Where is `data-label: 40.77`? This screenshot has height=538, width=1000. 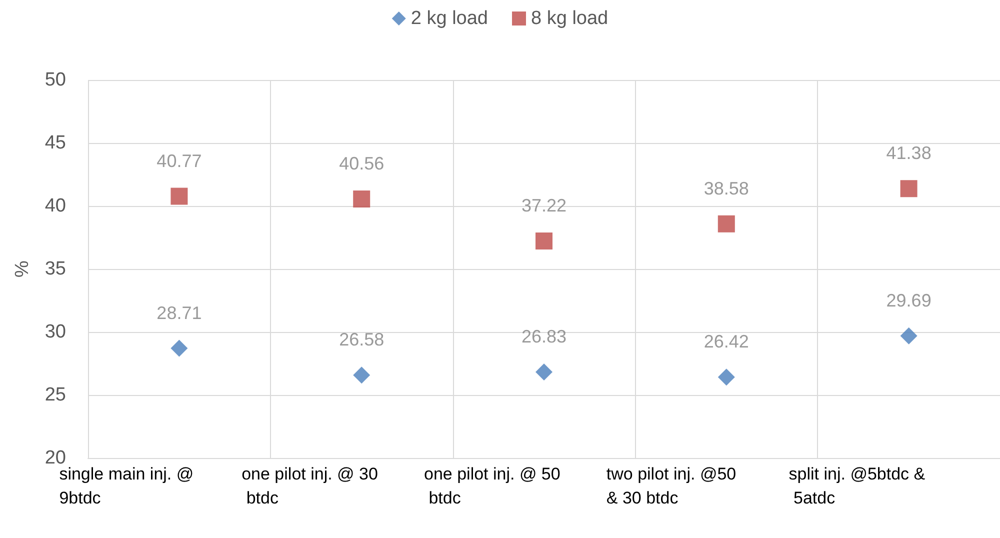
data-label: 40.77 is located at coordinates (179, 160).